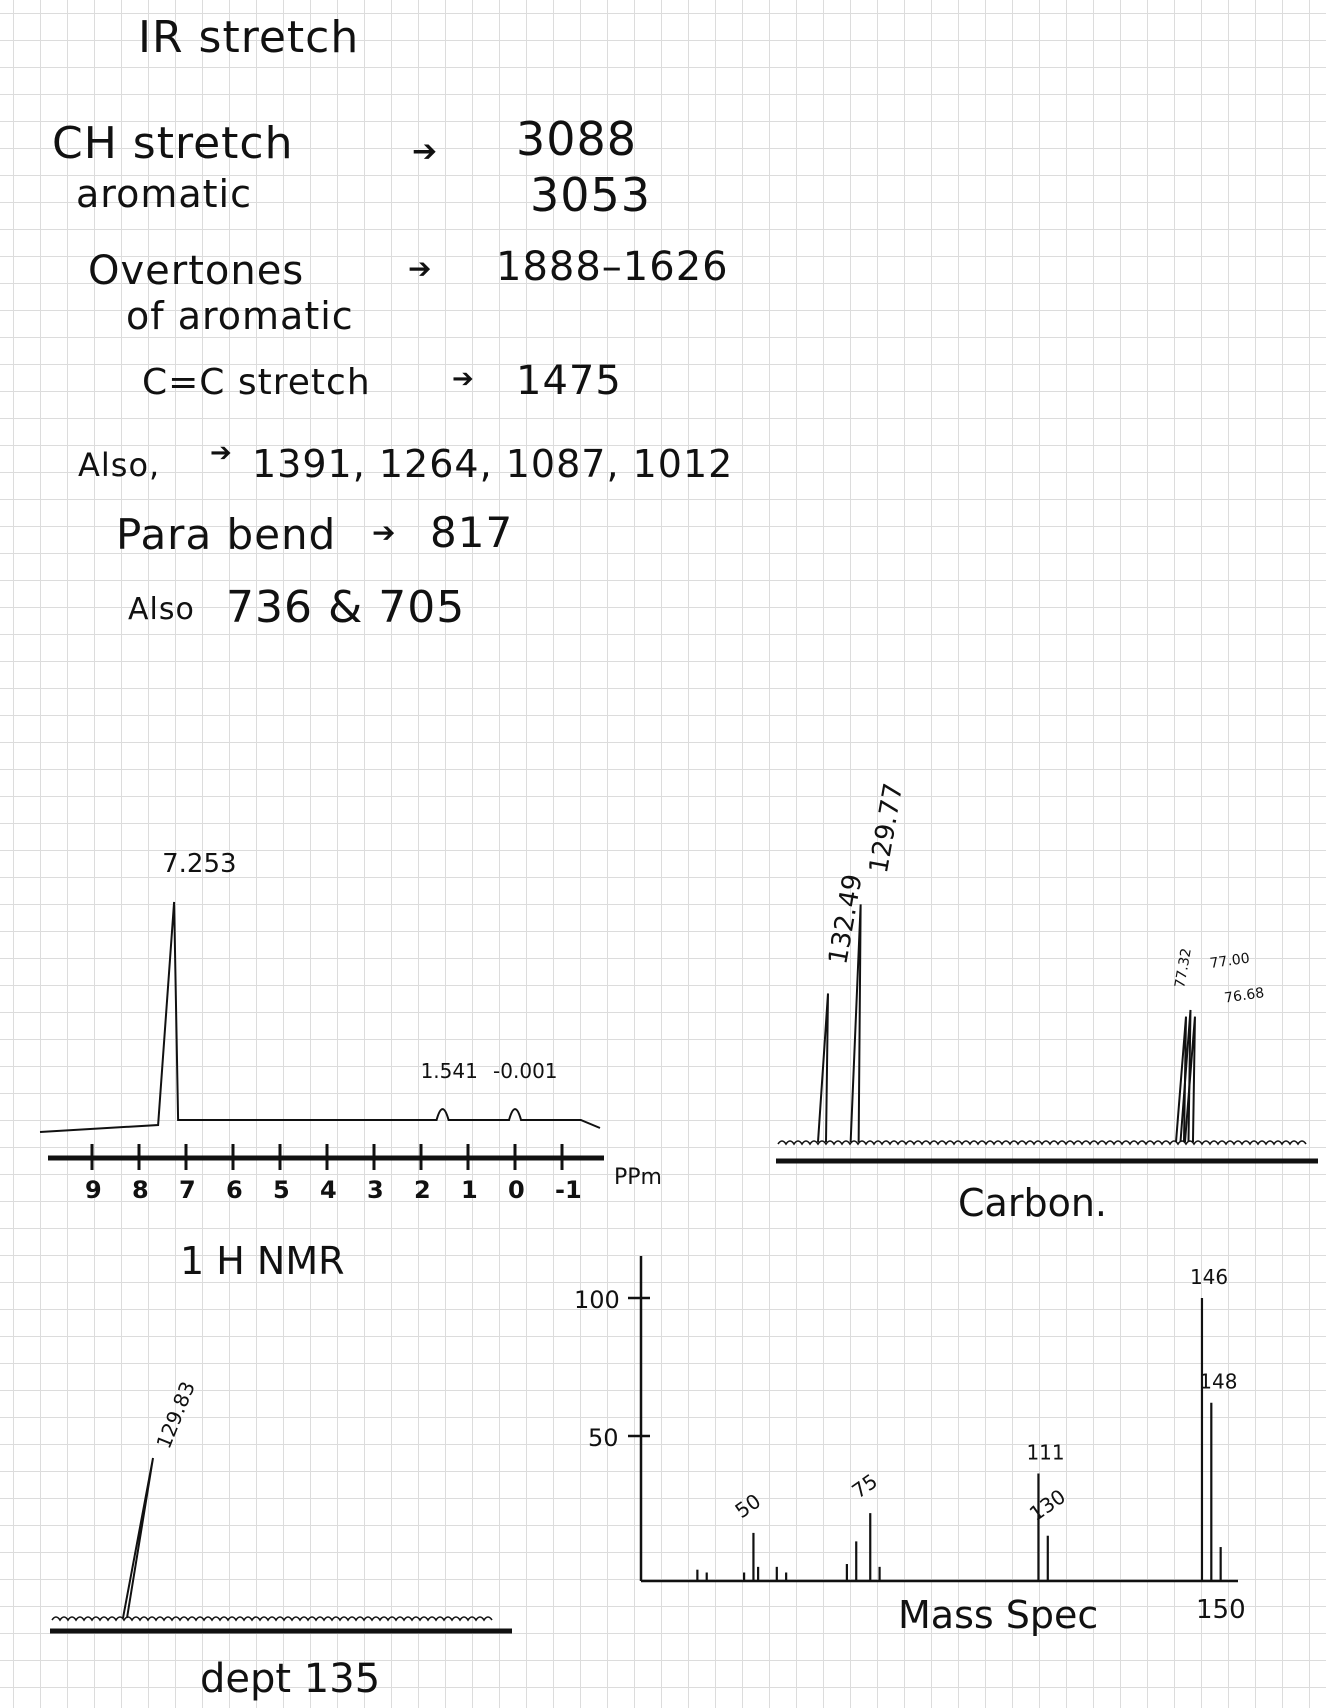  What do you see at coordinates (1183, 968) in the screenshot?
I see `carbon-peak-label: 77.32` at bounding box center [1183, 968].